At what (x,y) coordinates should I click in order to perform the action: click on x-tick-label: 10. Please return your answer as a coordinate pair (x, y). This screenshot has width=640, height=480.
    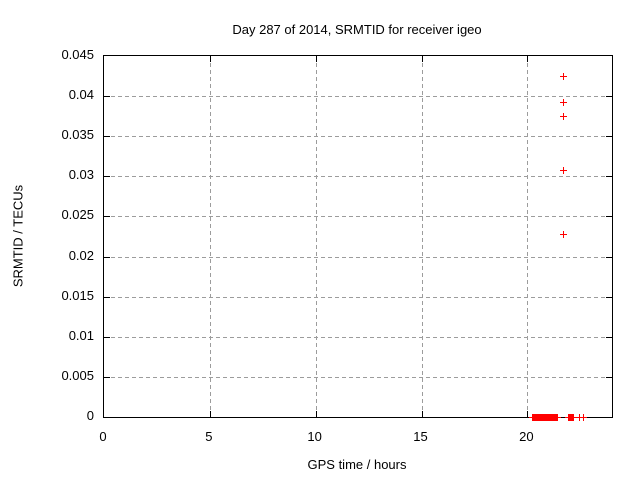
    Looking at the image, I should click on (314, 436).